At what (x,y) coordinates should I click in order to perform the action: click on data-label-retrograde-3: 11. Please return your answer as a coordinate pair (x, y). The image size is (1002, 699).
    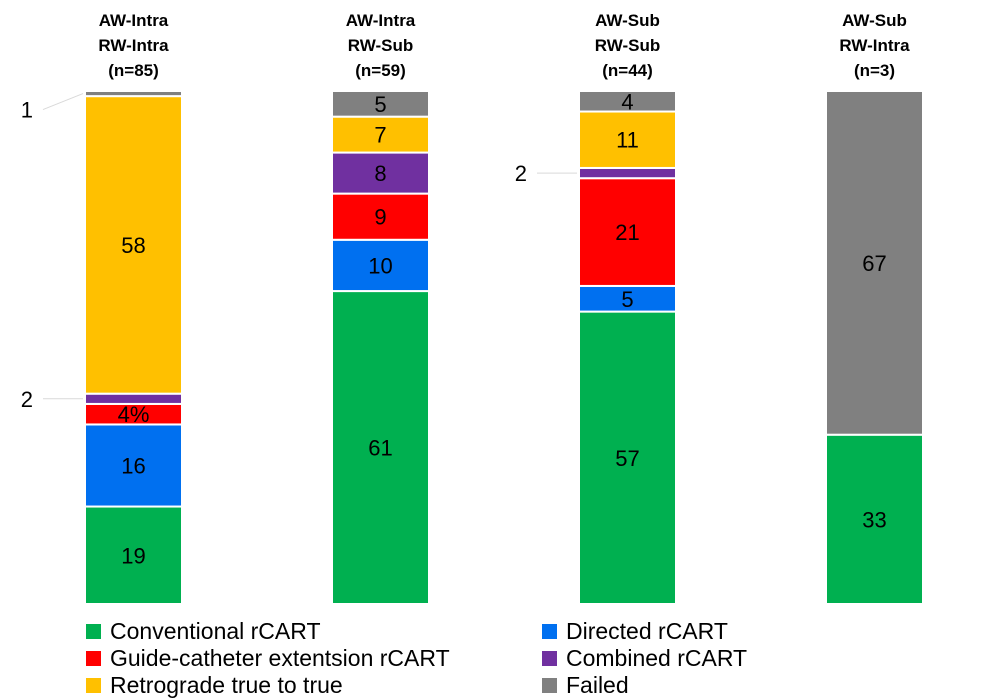
    Looking at the image, I should click on (627, 140).